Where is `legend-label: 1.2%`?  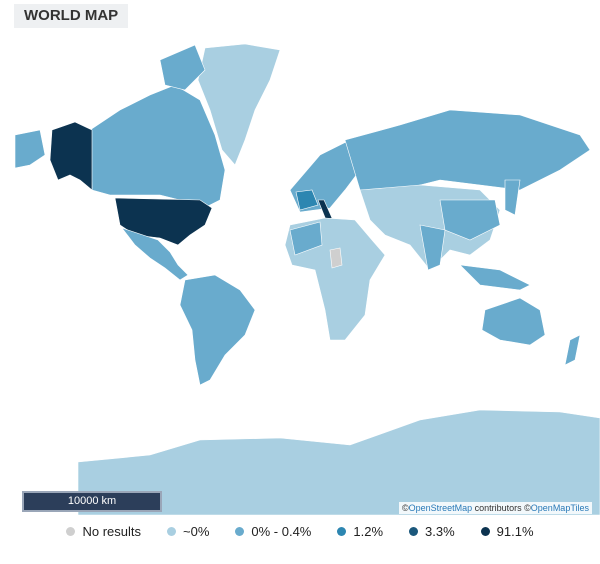
legend-label: 1.2% is located at coordinates (368, 531).